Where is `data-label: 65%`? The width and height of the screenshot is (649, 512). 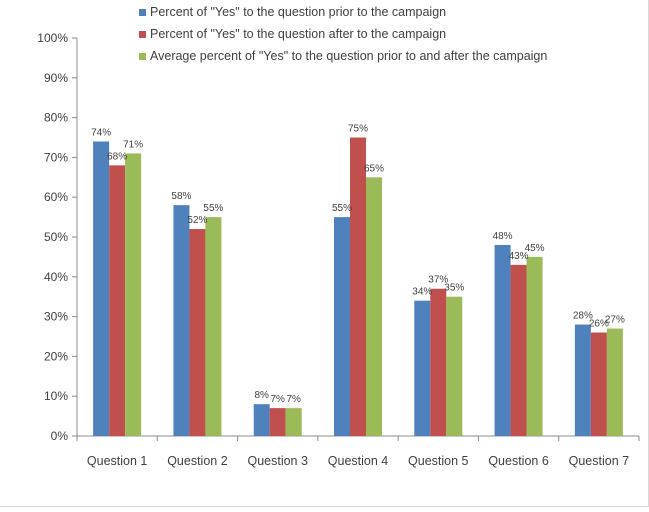 data-label: 65% is located at coordinates (374, 168).